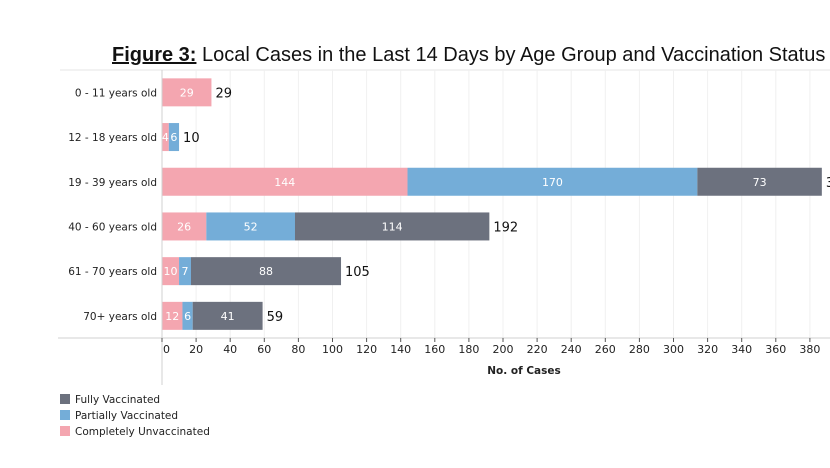  I want to click on bar-segment-label: 4, so click(165, 137).